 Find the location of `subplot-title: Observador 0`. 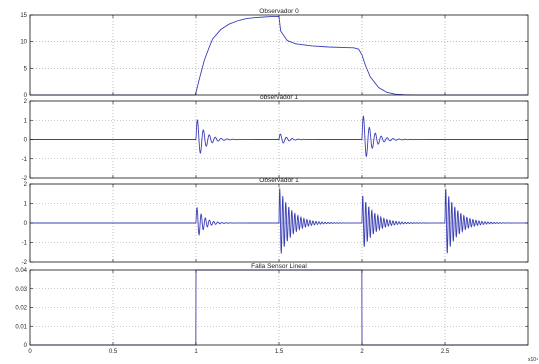

subplot-title: Observador 0 is located at coordinates (279, 11).